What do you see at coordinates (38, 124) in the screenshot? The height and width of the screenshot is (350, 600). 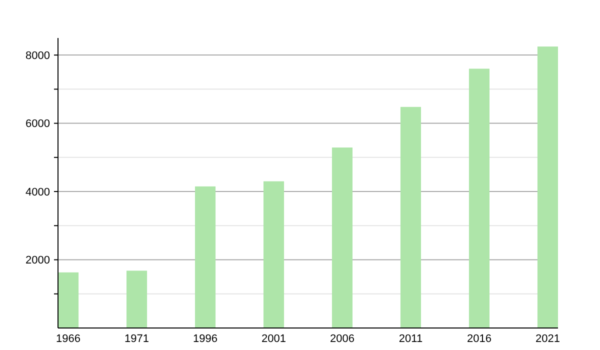 I see `y-tick-label: 6000` at bounding box center [38, 124].